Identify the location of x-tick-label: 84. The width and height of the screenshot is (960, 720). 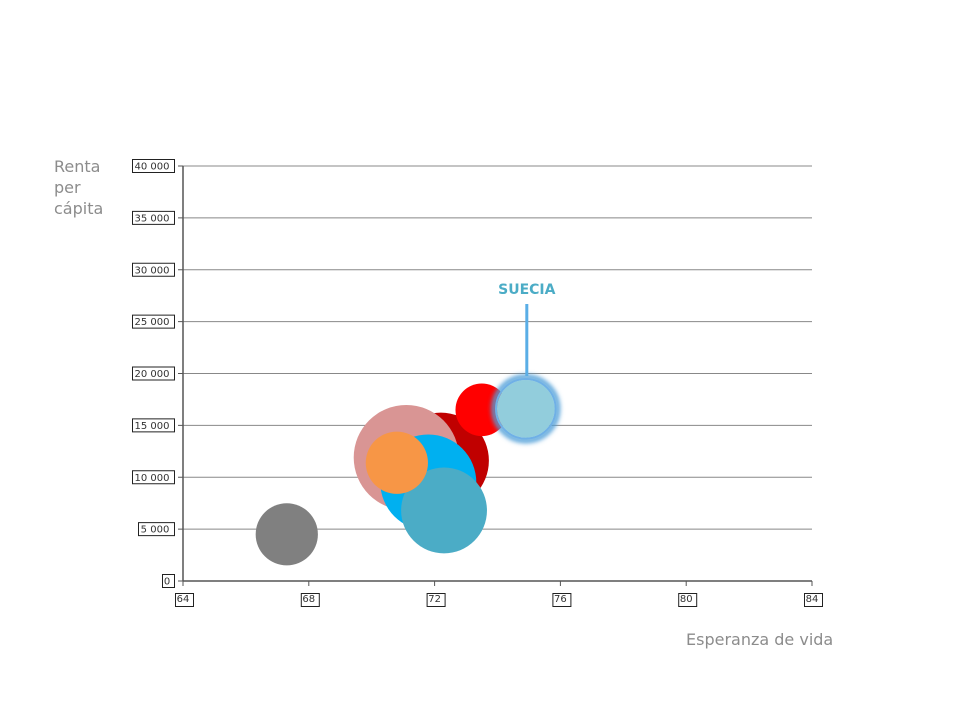
(812, 599).